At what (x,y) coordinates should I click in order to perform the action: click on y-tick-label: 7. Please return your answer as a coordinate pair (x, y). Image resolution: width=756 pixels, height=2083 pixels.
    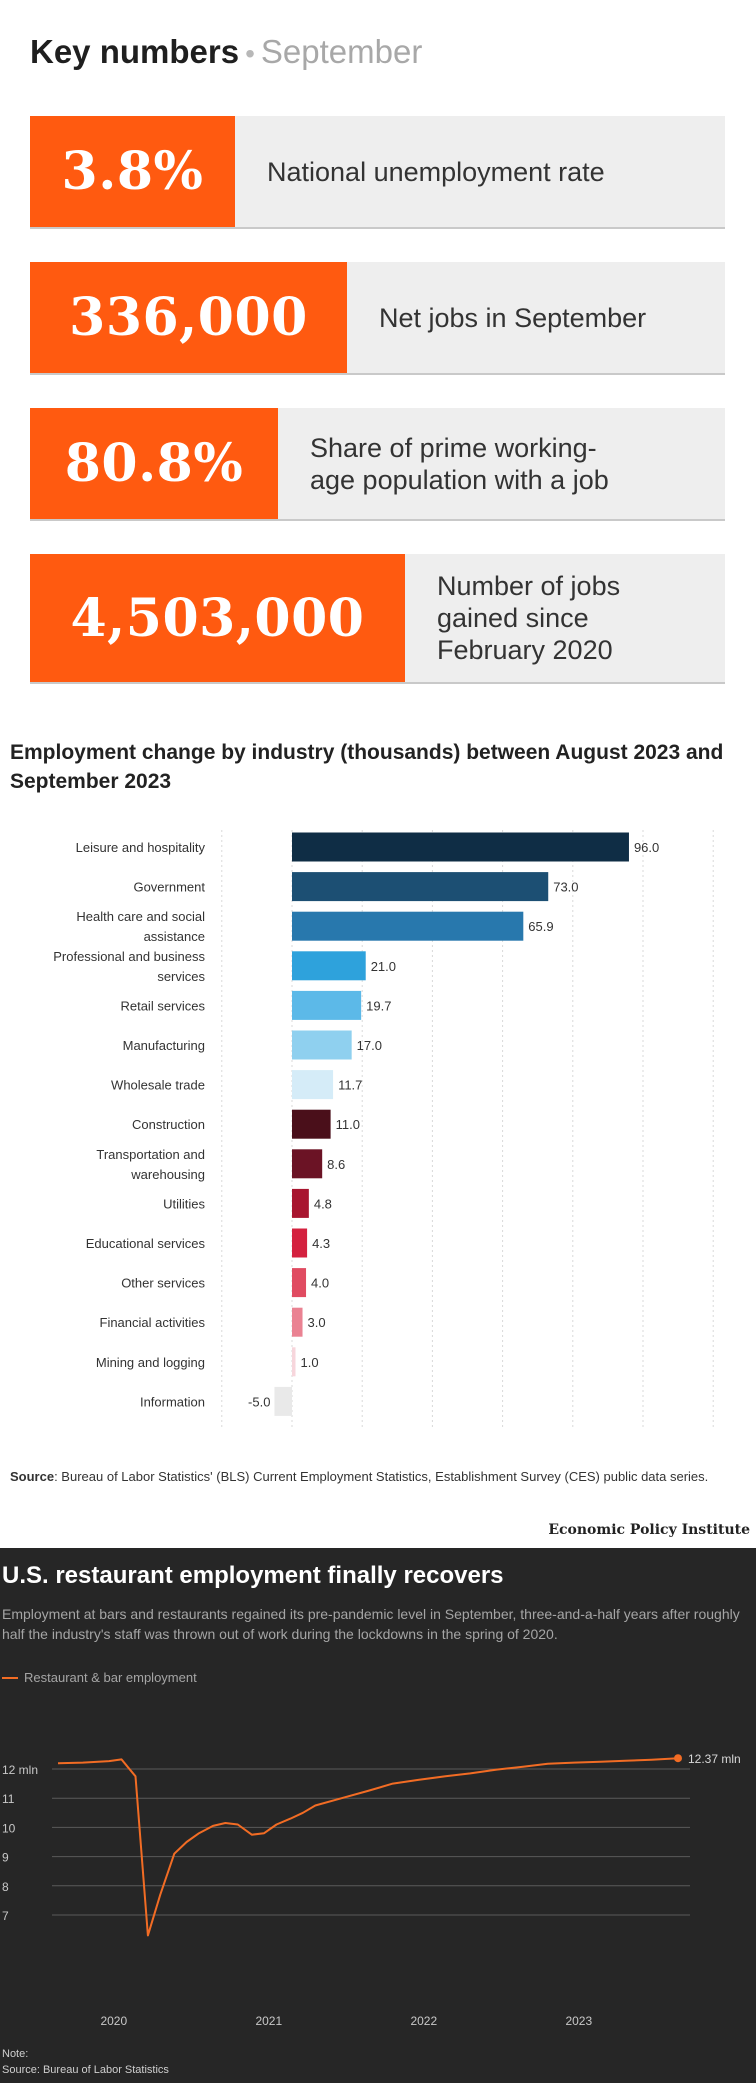
    Looking at the image, I should click on (5, 1916).